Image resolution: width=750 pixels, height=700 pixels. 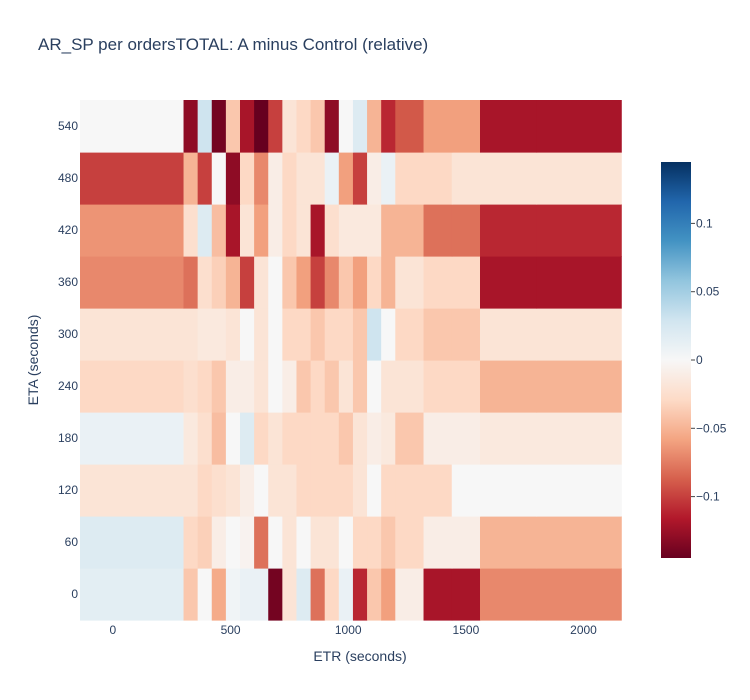 I want to click on y-axis-ticks: 0 60 120 180 240 300 360 420 480 540, so click(x=68, y=360).